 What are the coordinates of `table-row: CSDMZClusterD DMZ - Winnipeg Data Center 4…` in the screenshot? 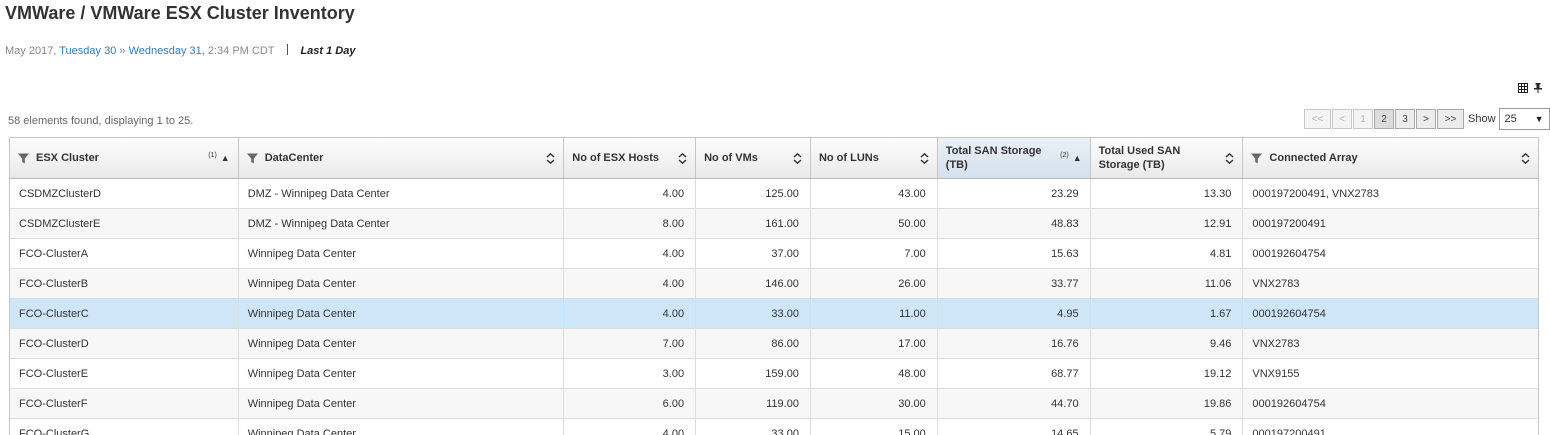 It's located at (774, 194).